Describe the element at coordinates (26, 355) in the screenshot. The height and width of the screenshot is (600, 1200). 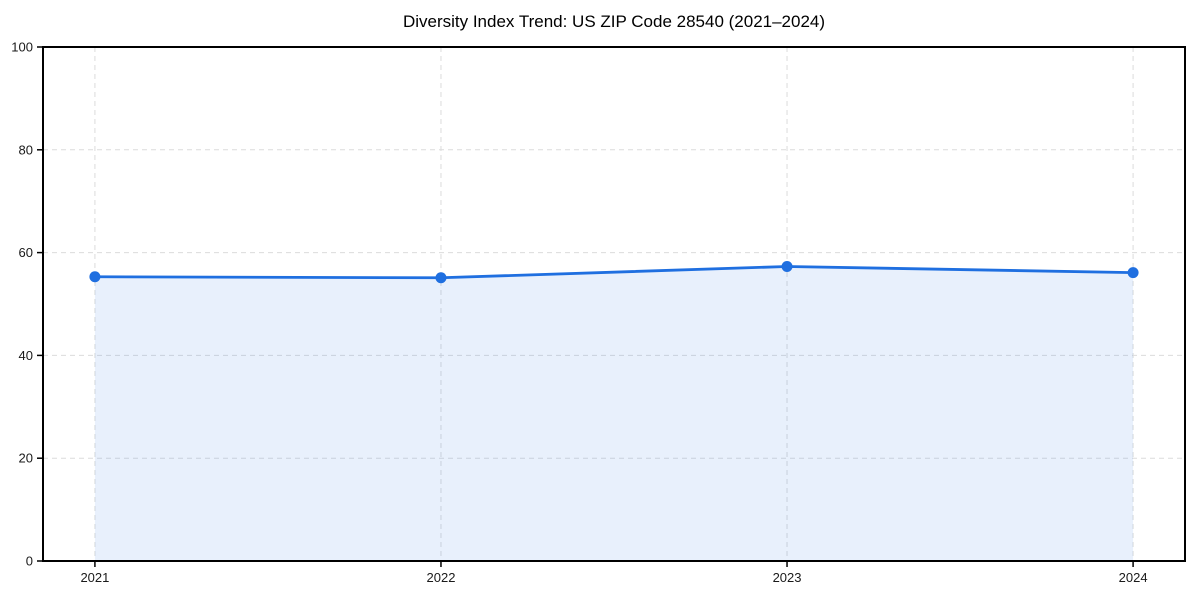
I see `y-tick-label: 40` at that location.